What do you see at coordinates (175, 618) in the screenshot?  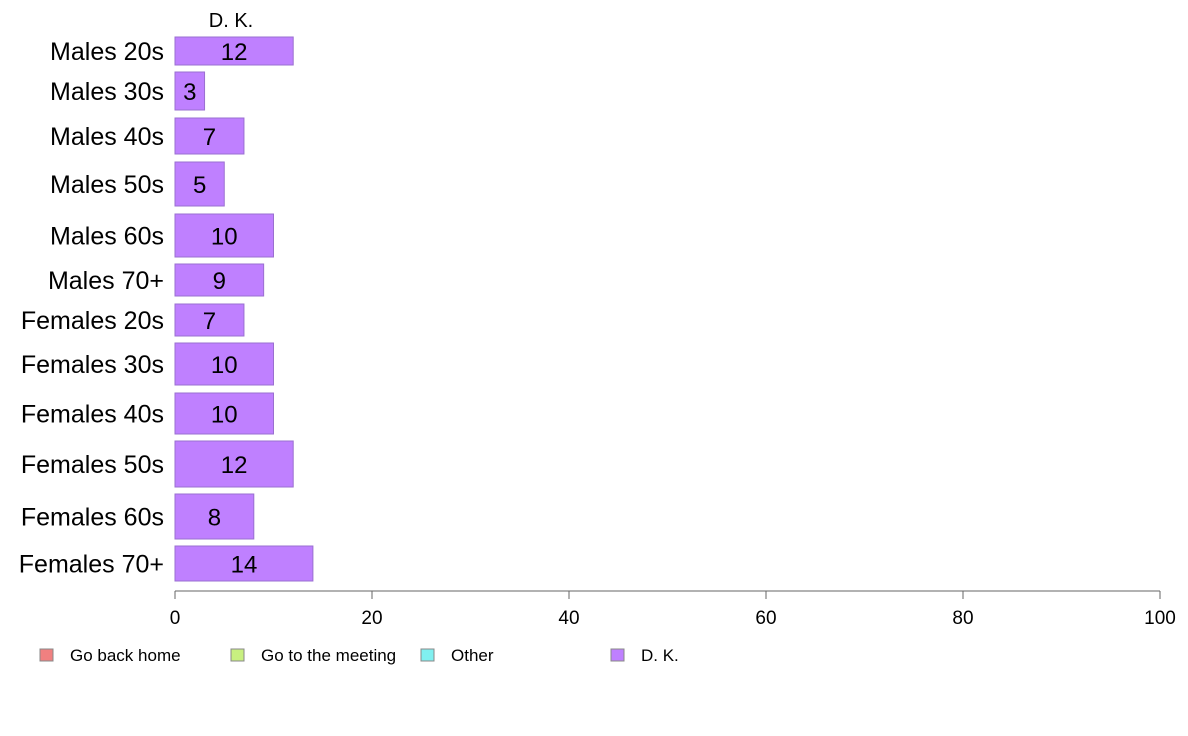 I see `x-tick-label: 0` at bounding box center [175, 618].